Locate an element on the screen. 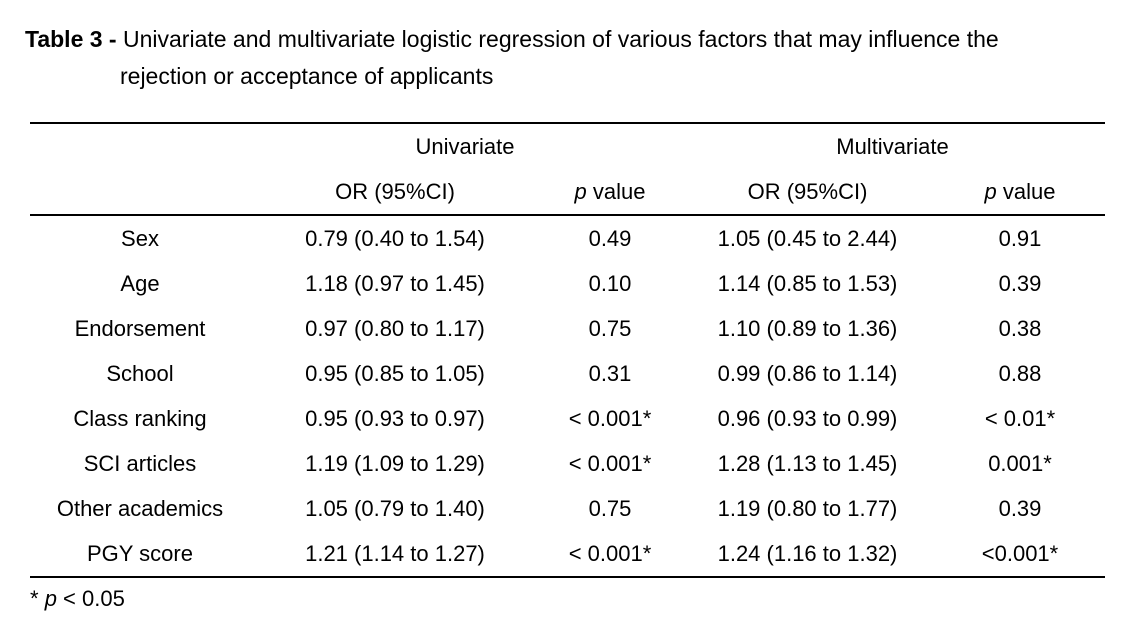 The image size is (1138, 640). footnote: * p < 0.05 is located at coordinates (77, 599).